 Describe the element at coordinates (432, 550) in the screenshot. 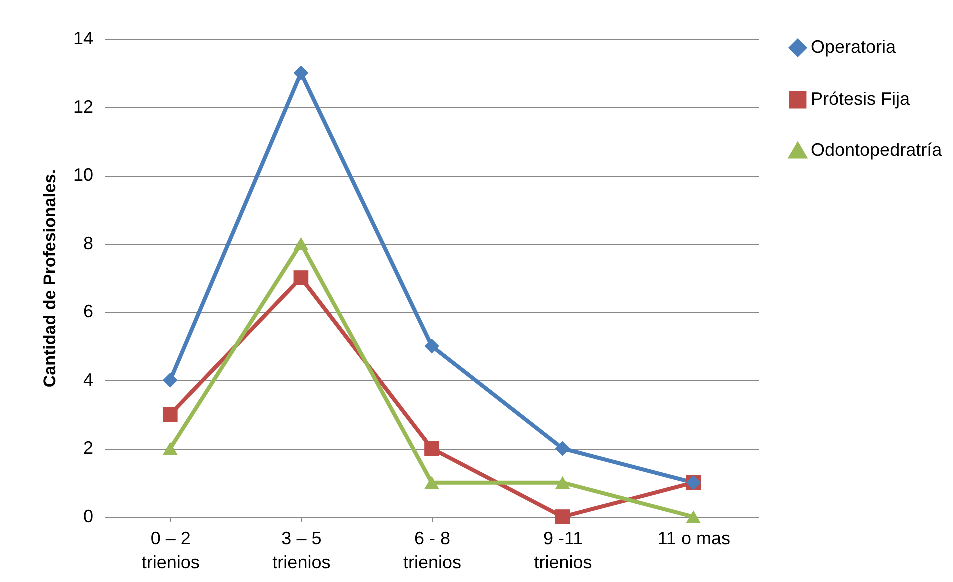

I see `x-tick-label: 6 - 8 trienios` at that location.